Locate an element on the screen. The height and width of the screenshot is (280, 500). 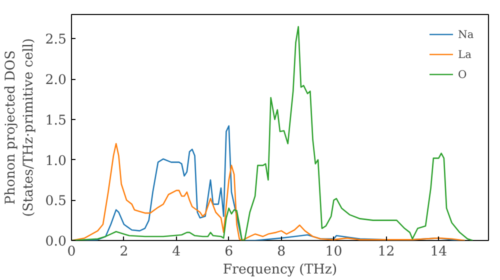
legend-label: O is located at coordinates (463, 74).